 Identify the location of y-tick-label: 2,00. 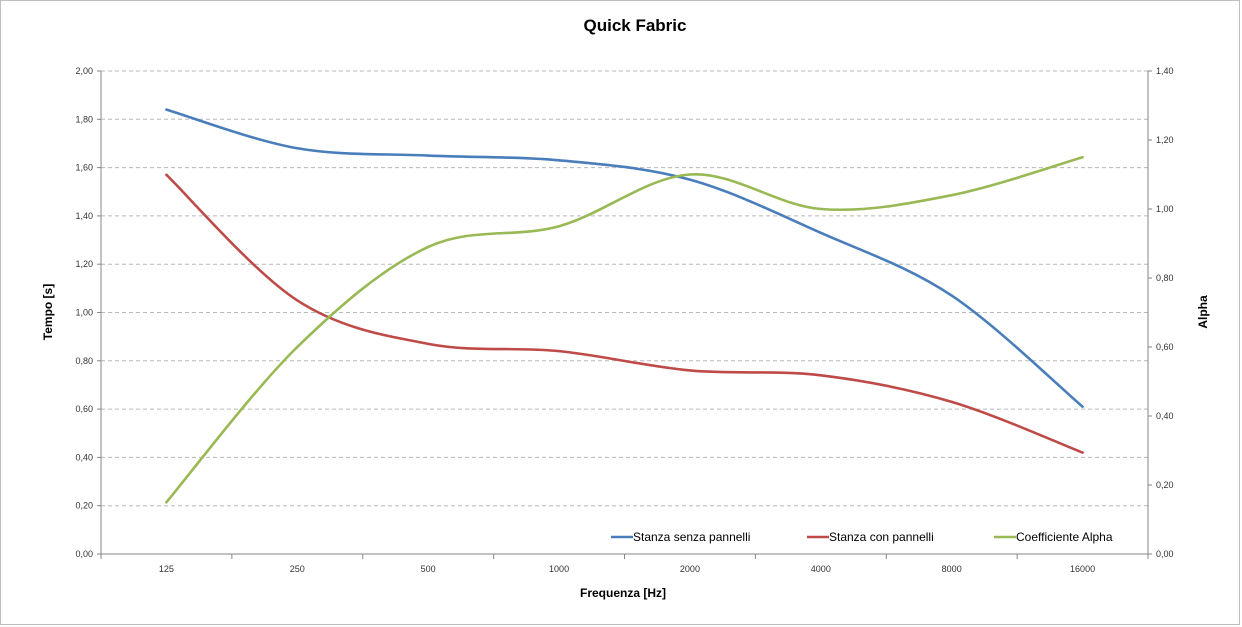
(84, 71).